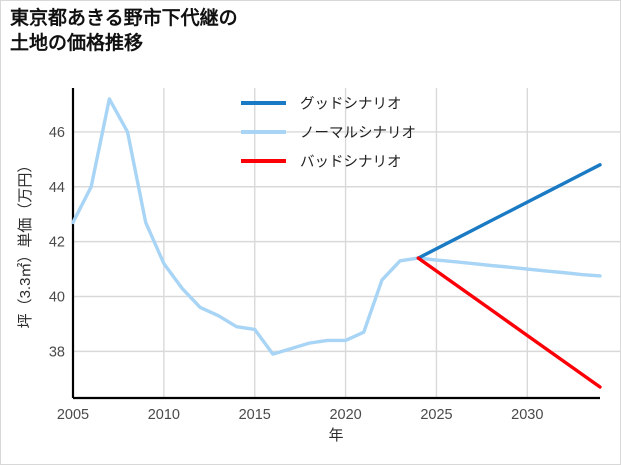 Image resolution: width=621 pixels, height=465 pixels. I want to click on x-axis-tick-labels: 2005 2010 2015 2020 2025 2030, so click(300, 415).